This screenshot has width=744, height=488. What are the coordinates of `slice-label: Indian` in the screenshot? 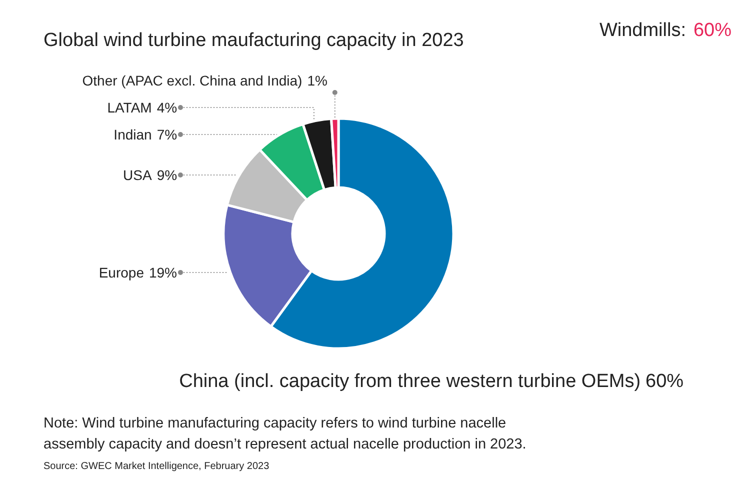 It's located at (133, 134).